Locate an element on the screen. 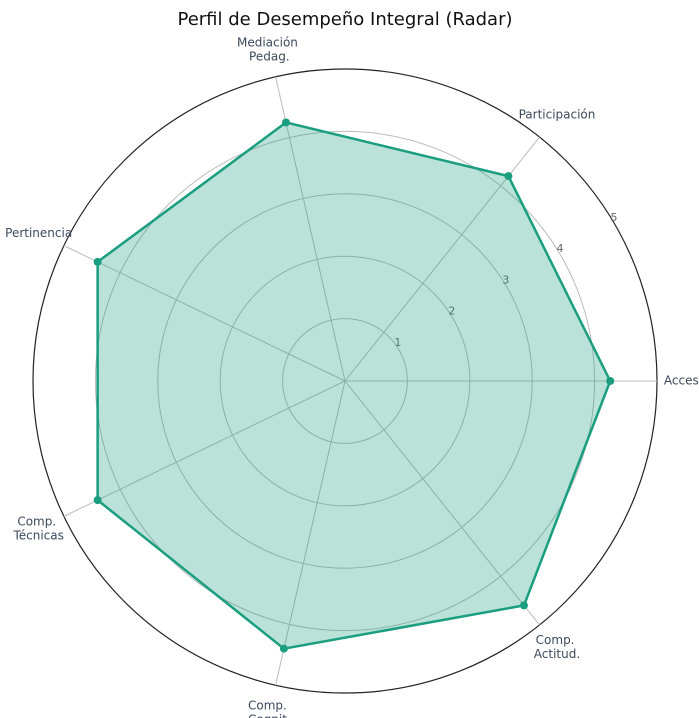 The width and height of the screenshot is (699, 718). category-label: Participación is located at coordinates (557, 115).